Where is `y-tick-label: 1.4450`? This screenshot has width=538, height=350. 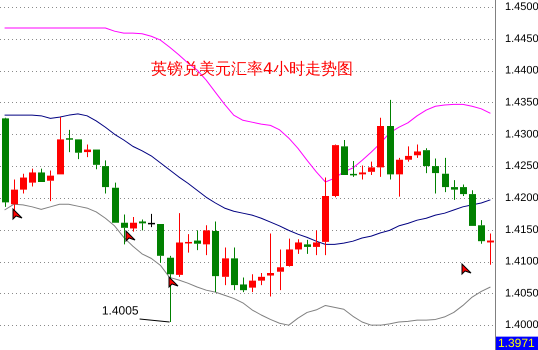 y-tick-label: 1.4450 is located at coordinates (521, 38).